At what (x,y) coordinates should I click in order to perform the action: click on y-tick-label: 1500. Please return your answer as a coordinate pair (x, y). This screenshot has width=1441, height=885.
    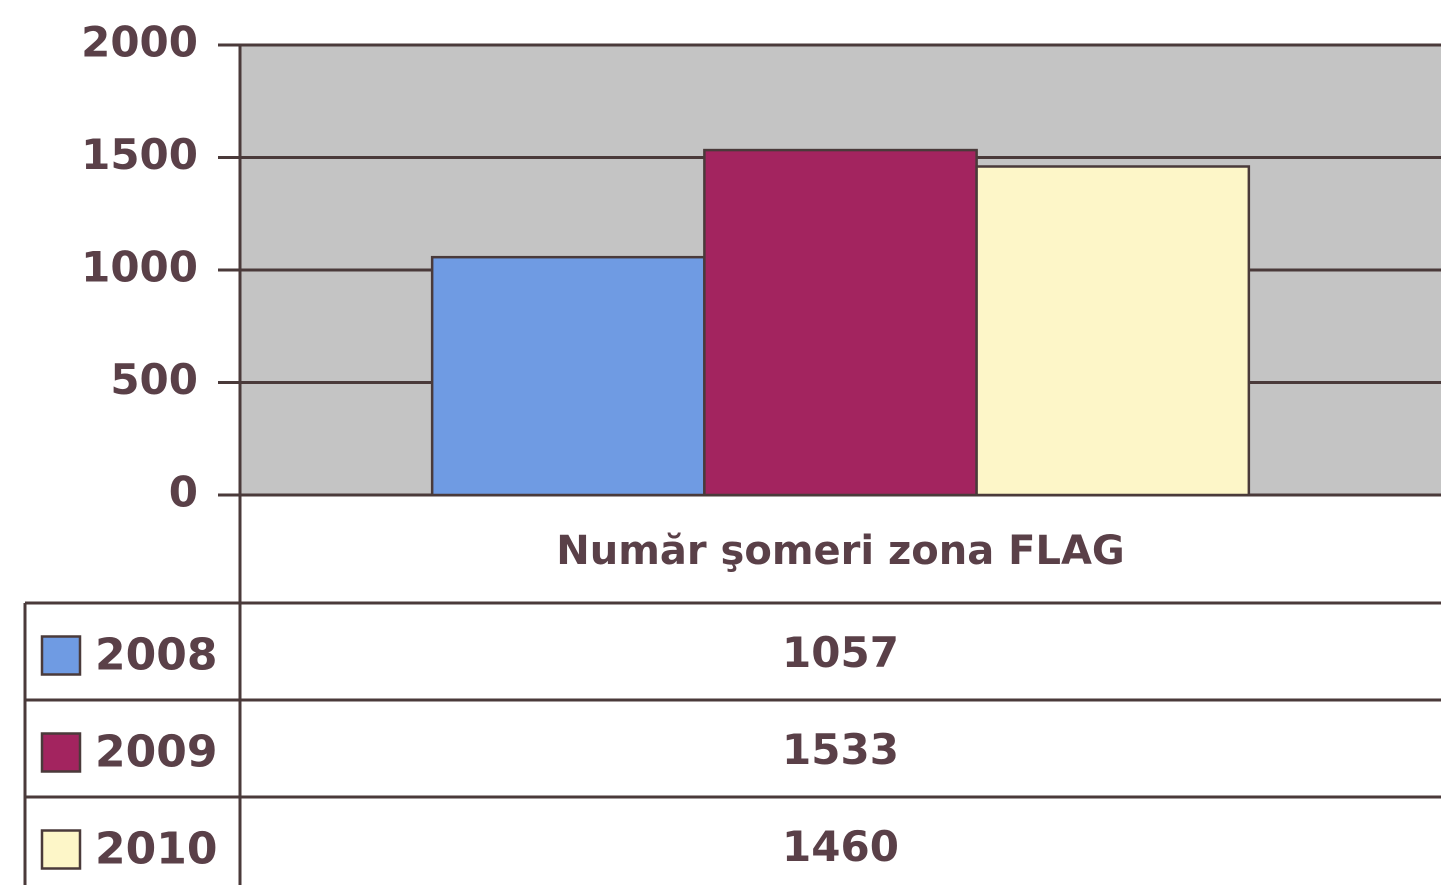
    Looking at the image, I should click on (139, 154).